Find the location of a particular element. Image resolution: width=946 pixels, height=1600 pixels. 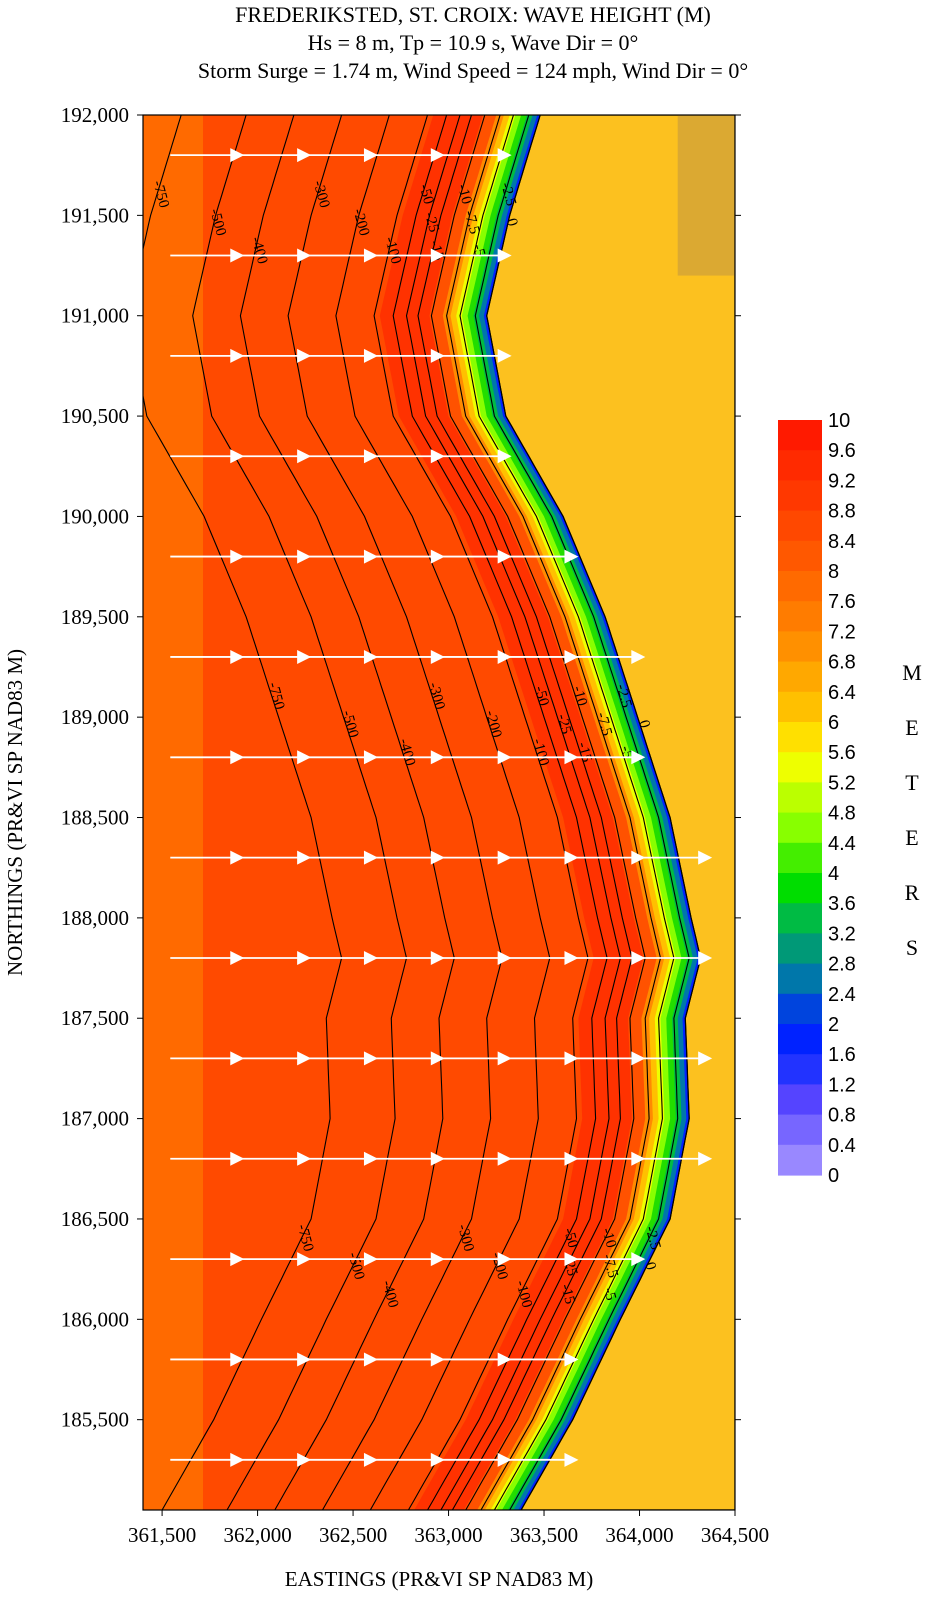

x-tick-label: 364,000 is located at coordinates (639, 1535).